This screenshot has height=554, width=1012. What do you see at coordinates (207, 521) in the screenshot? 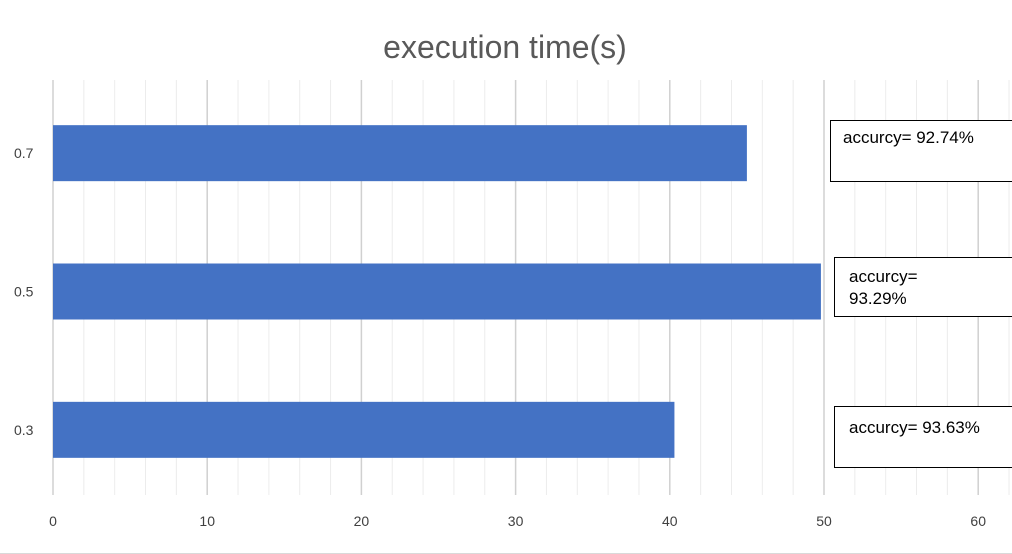
I see `x-tick-label: 10` at bounding box center [207, 521].